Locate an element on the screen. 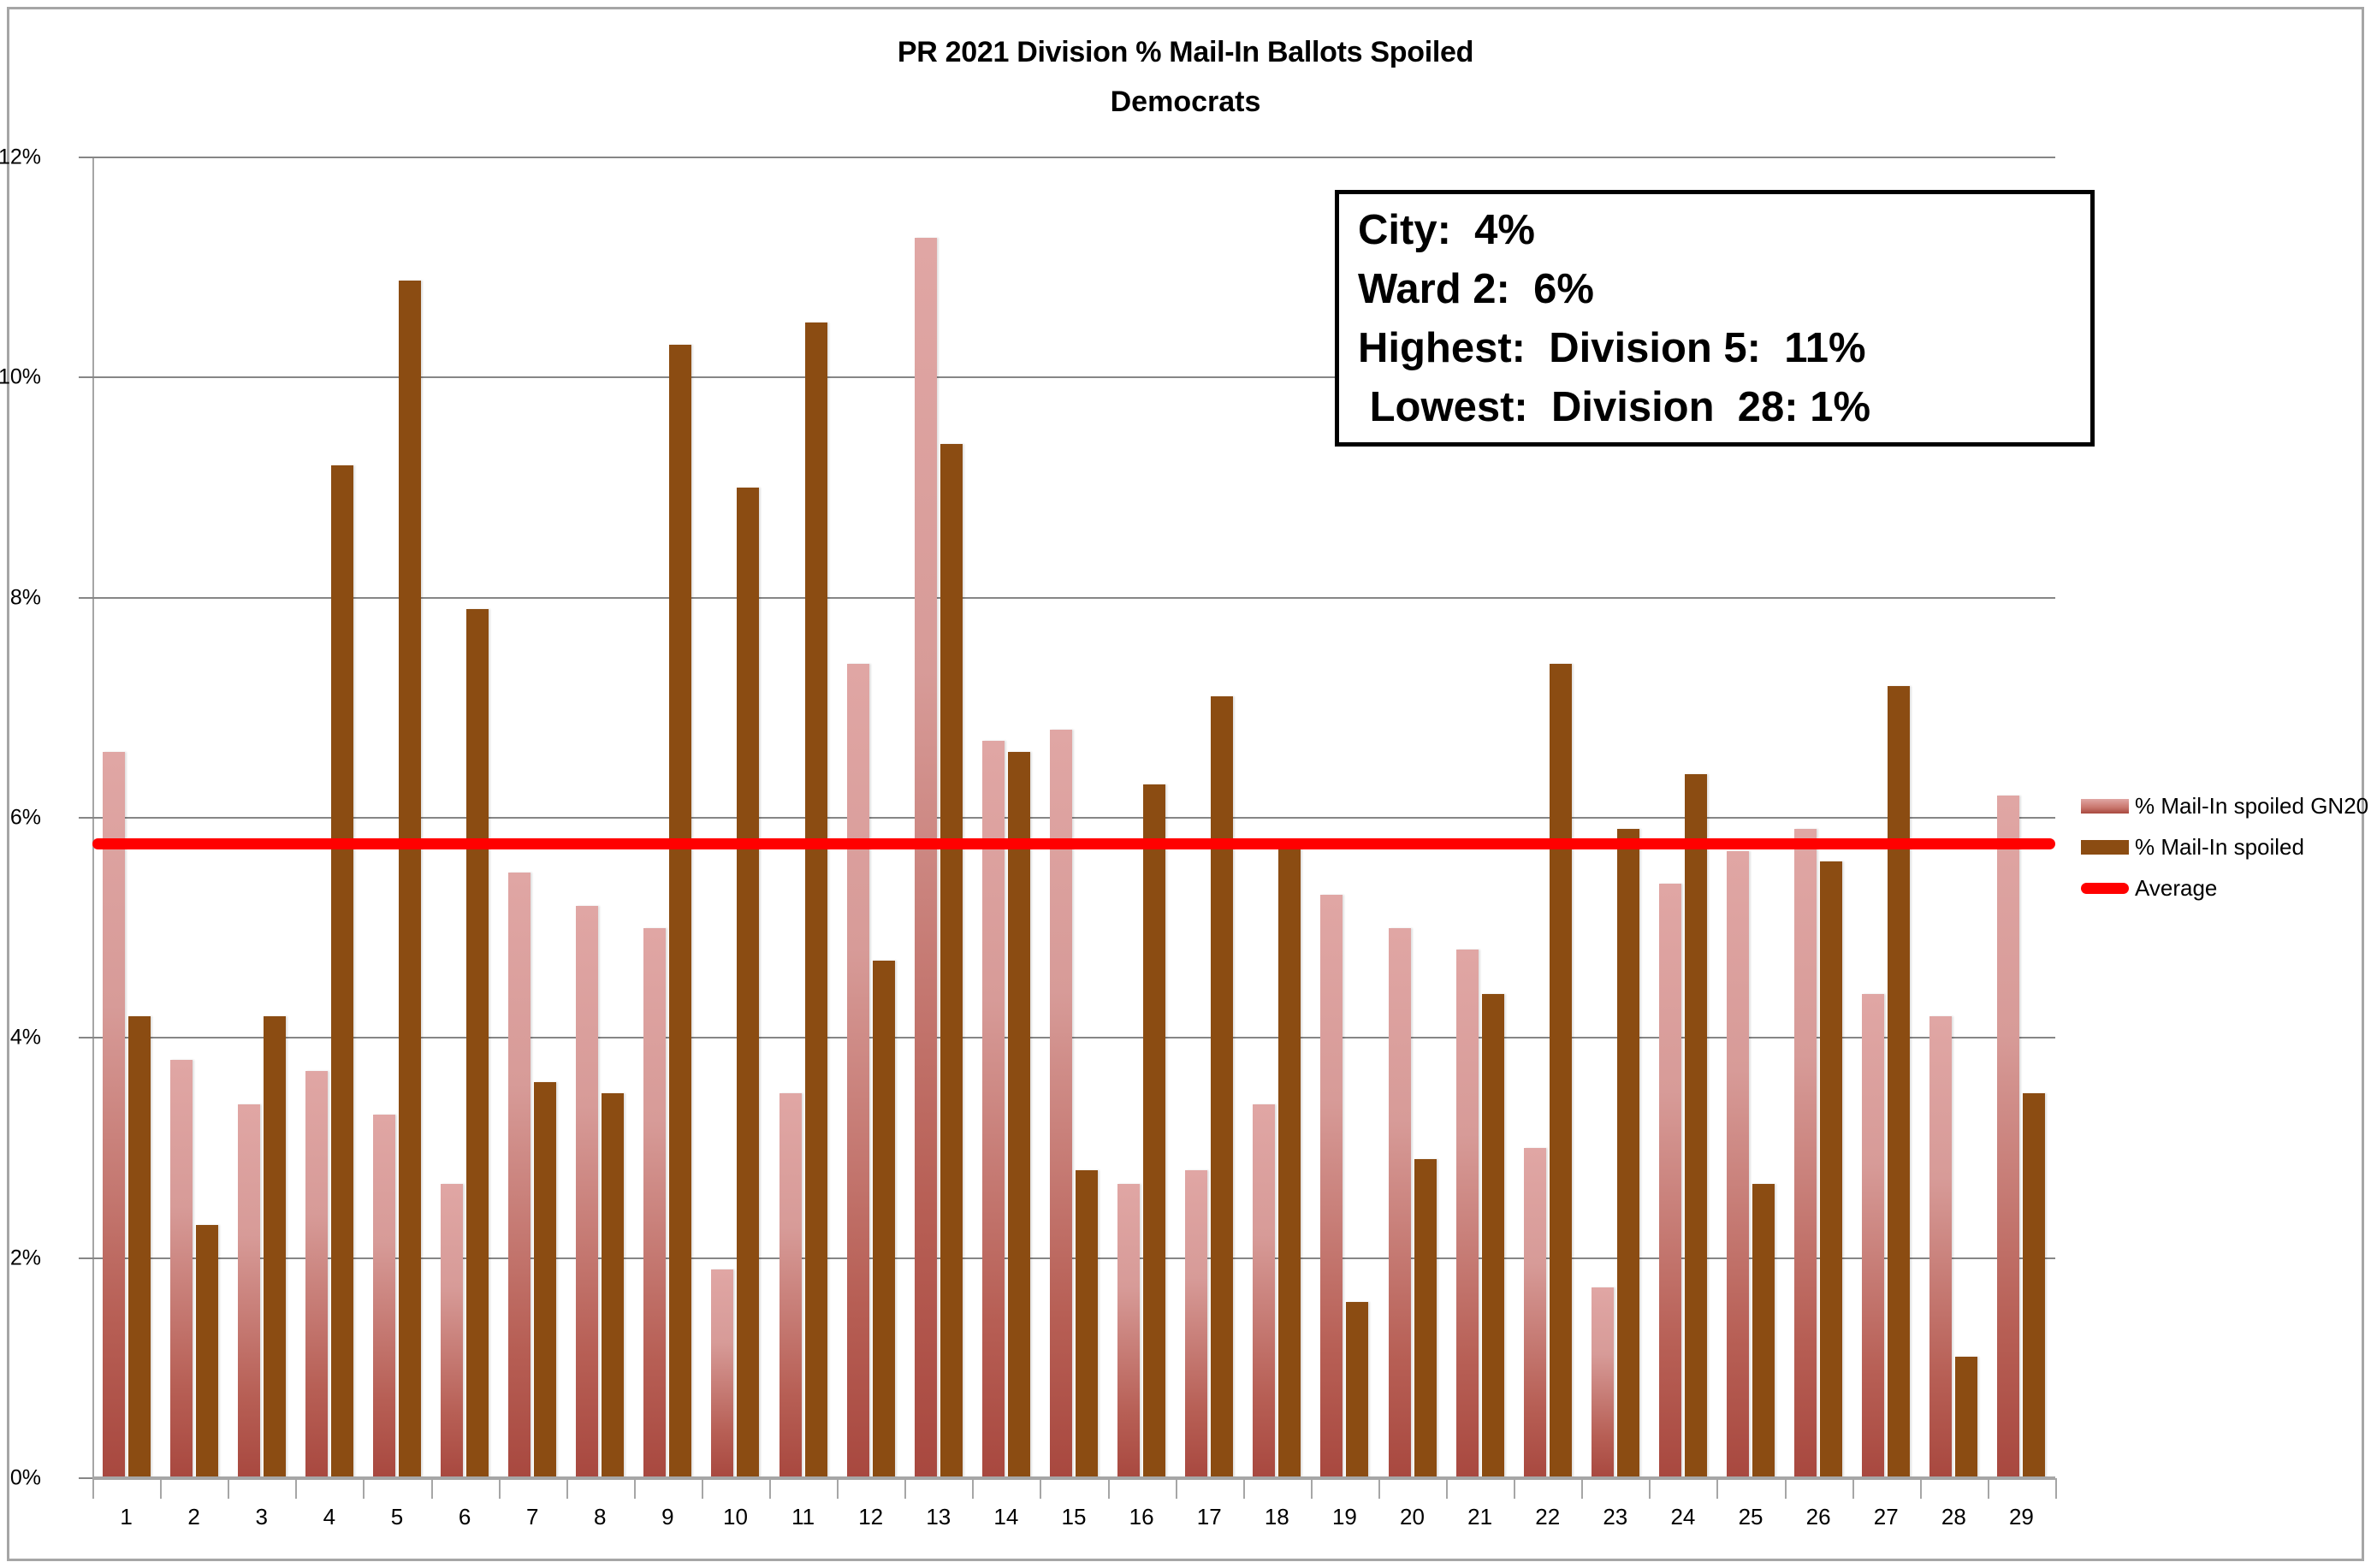  x-tick-label: 18 is located at coordinates (1276, 1517).